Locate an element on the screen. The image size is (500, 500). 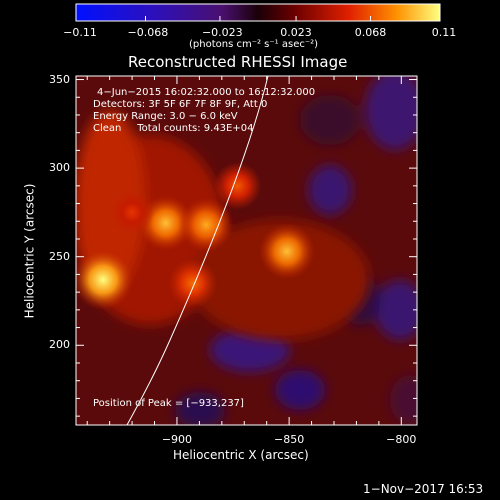
annotation-energy-range: Energy Range: 3.0 − 6.0 keV is located at coordinates (165, 116).